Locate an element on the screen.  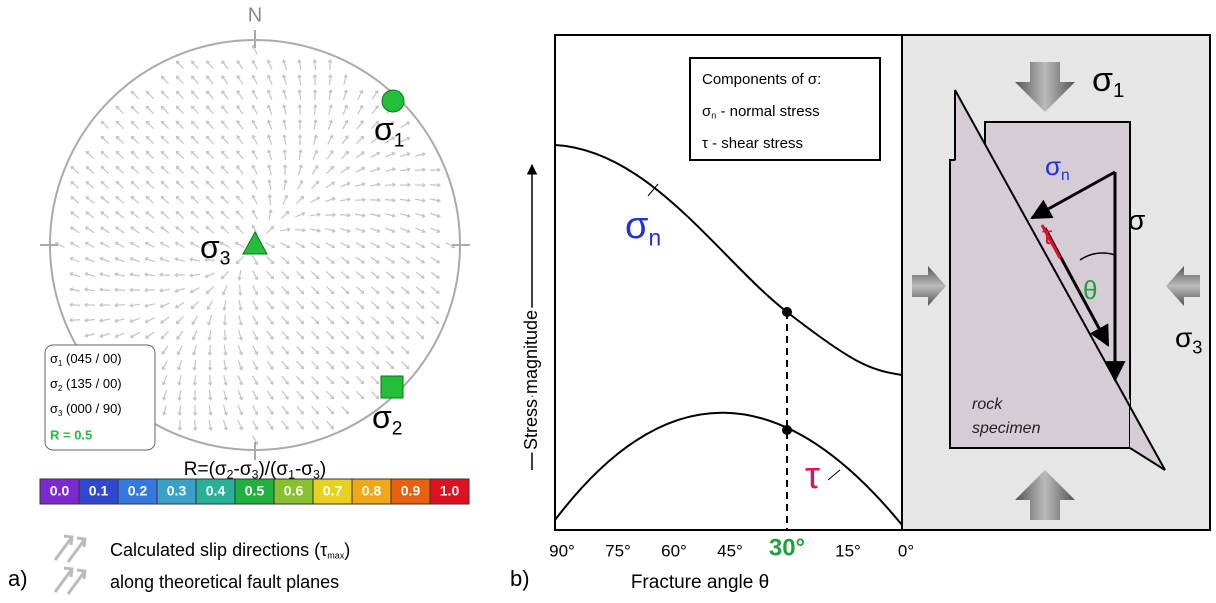
point is located at coordinates (787, 312).